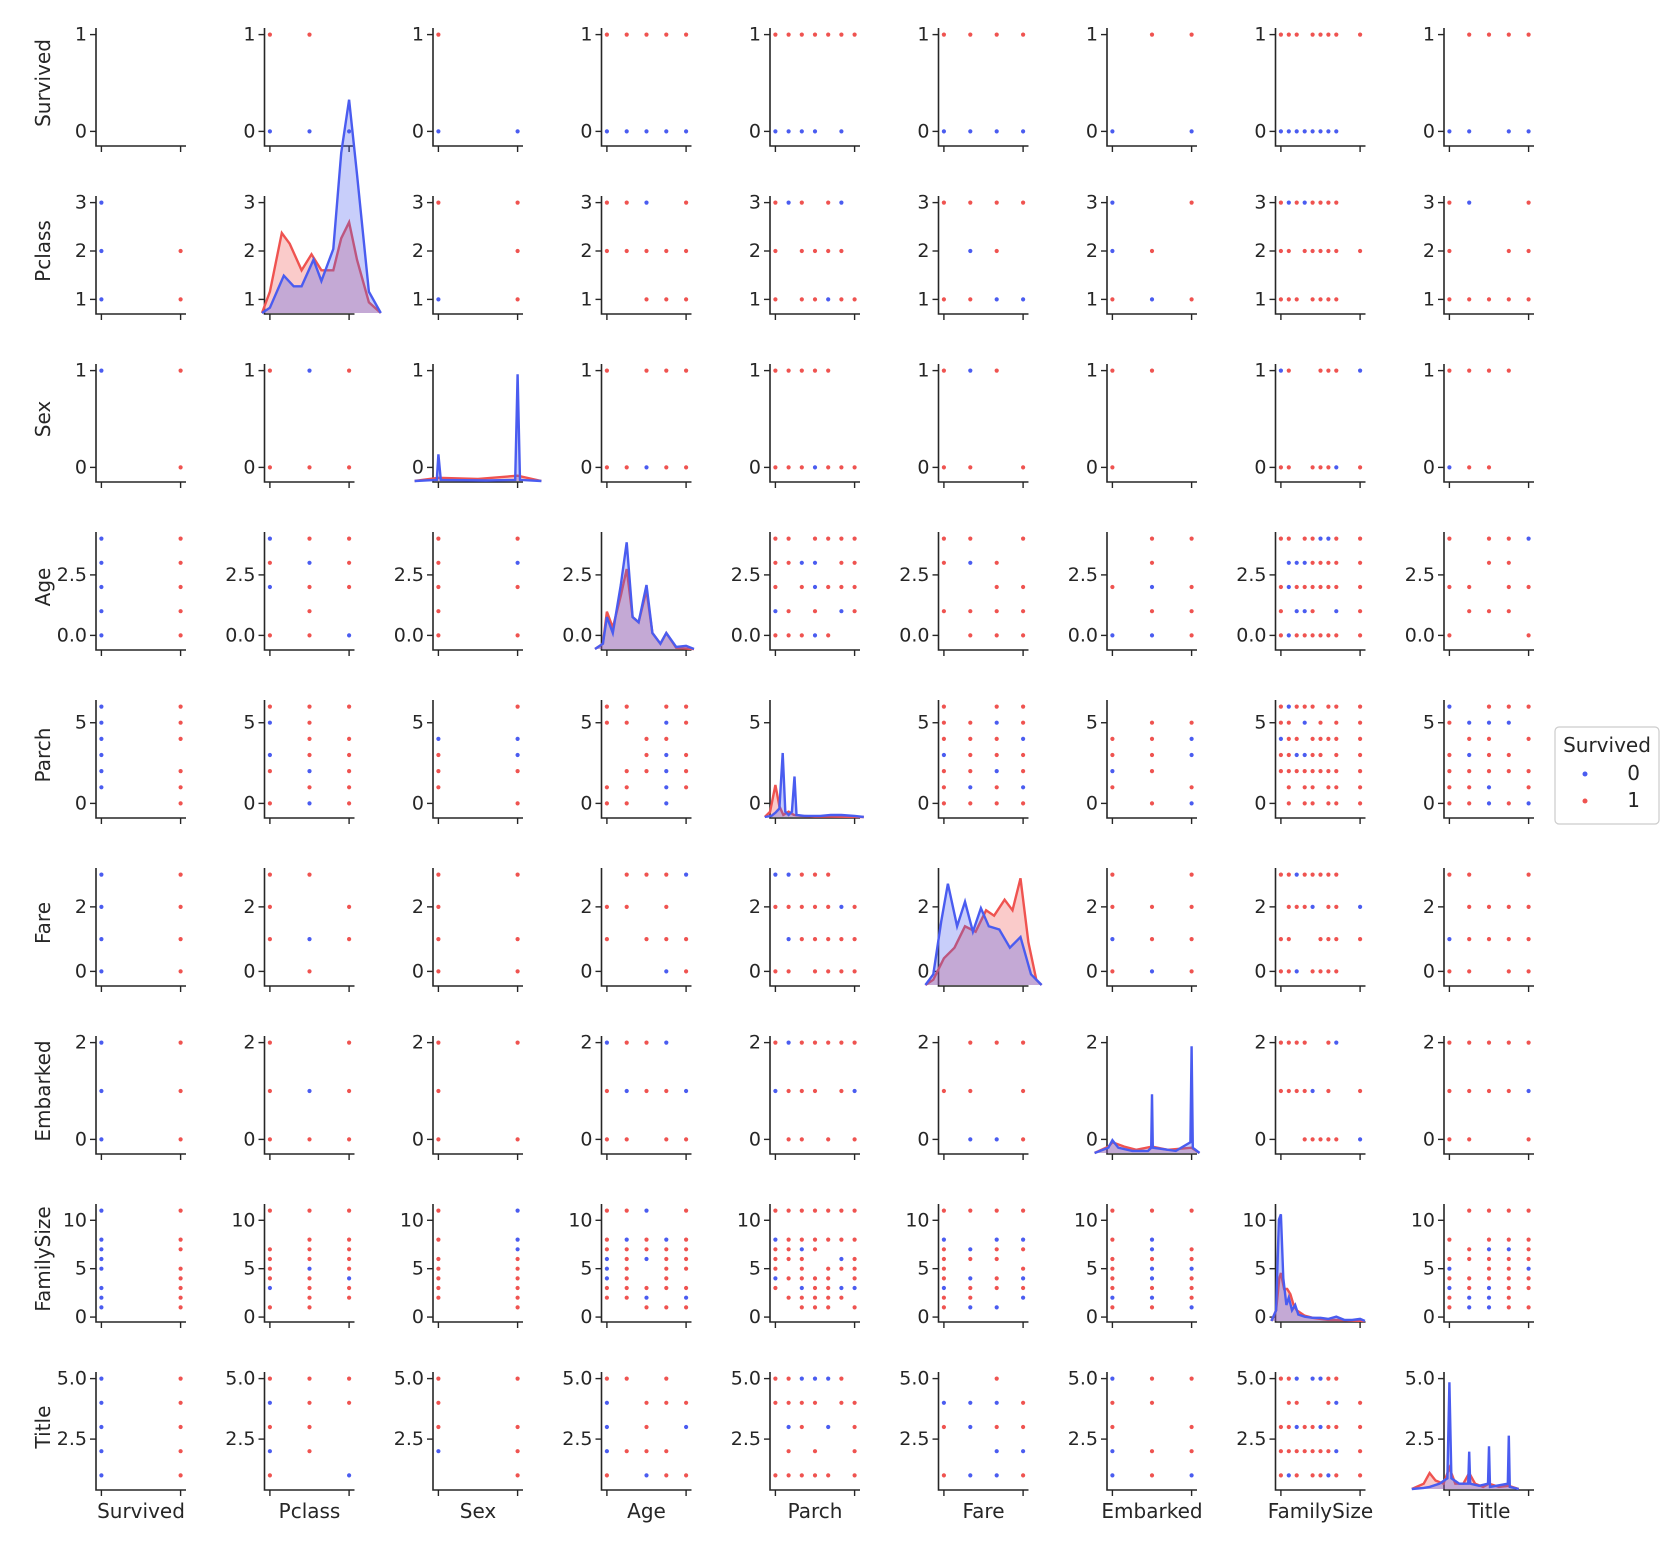 This screenshot has height=1544, width=1672. I want to click on cell-parch-vs-fare: 05, so click(973, 762).